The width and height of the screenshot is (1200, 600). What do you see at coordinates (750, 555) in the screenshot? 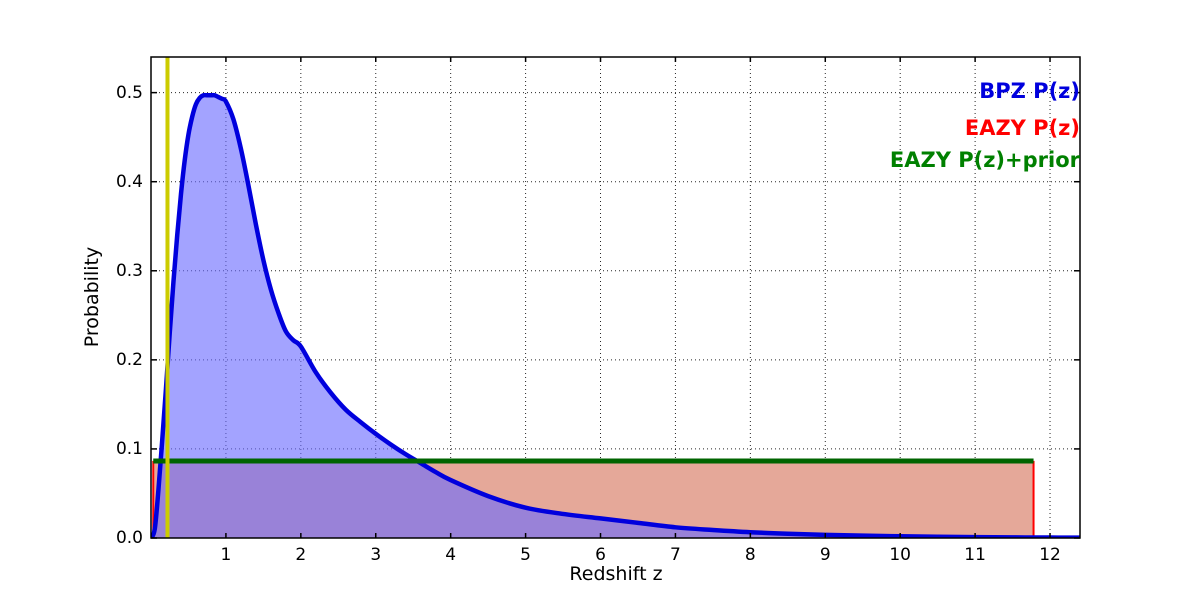
I see `x-tick-label: 8` at bounding box center [750, 555].